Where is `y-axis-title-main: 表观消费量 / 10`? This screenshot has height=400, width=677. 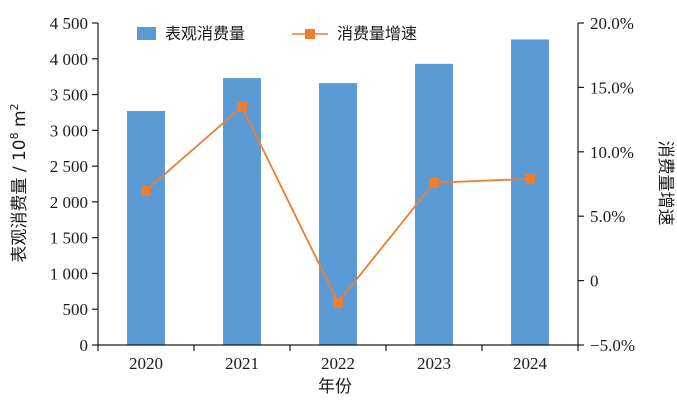
y-axis-title-main: 表观消费量 / 10 is located at coordinates (20, 200).